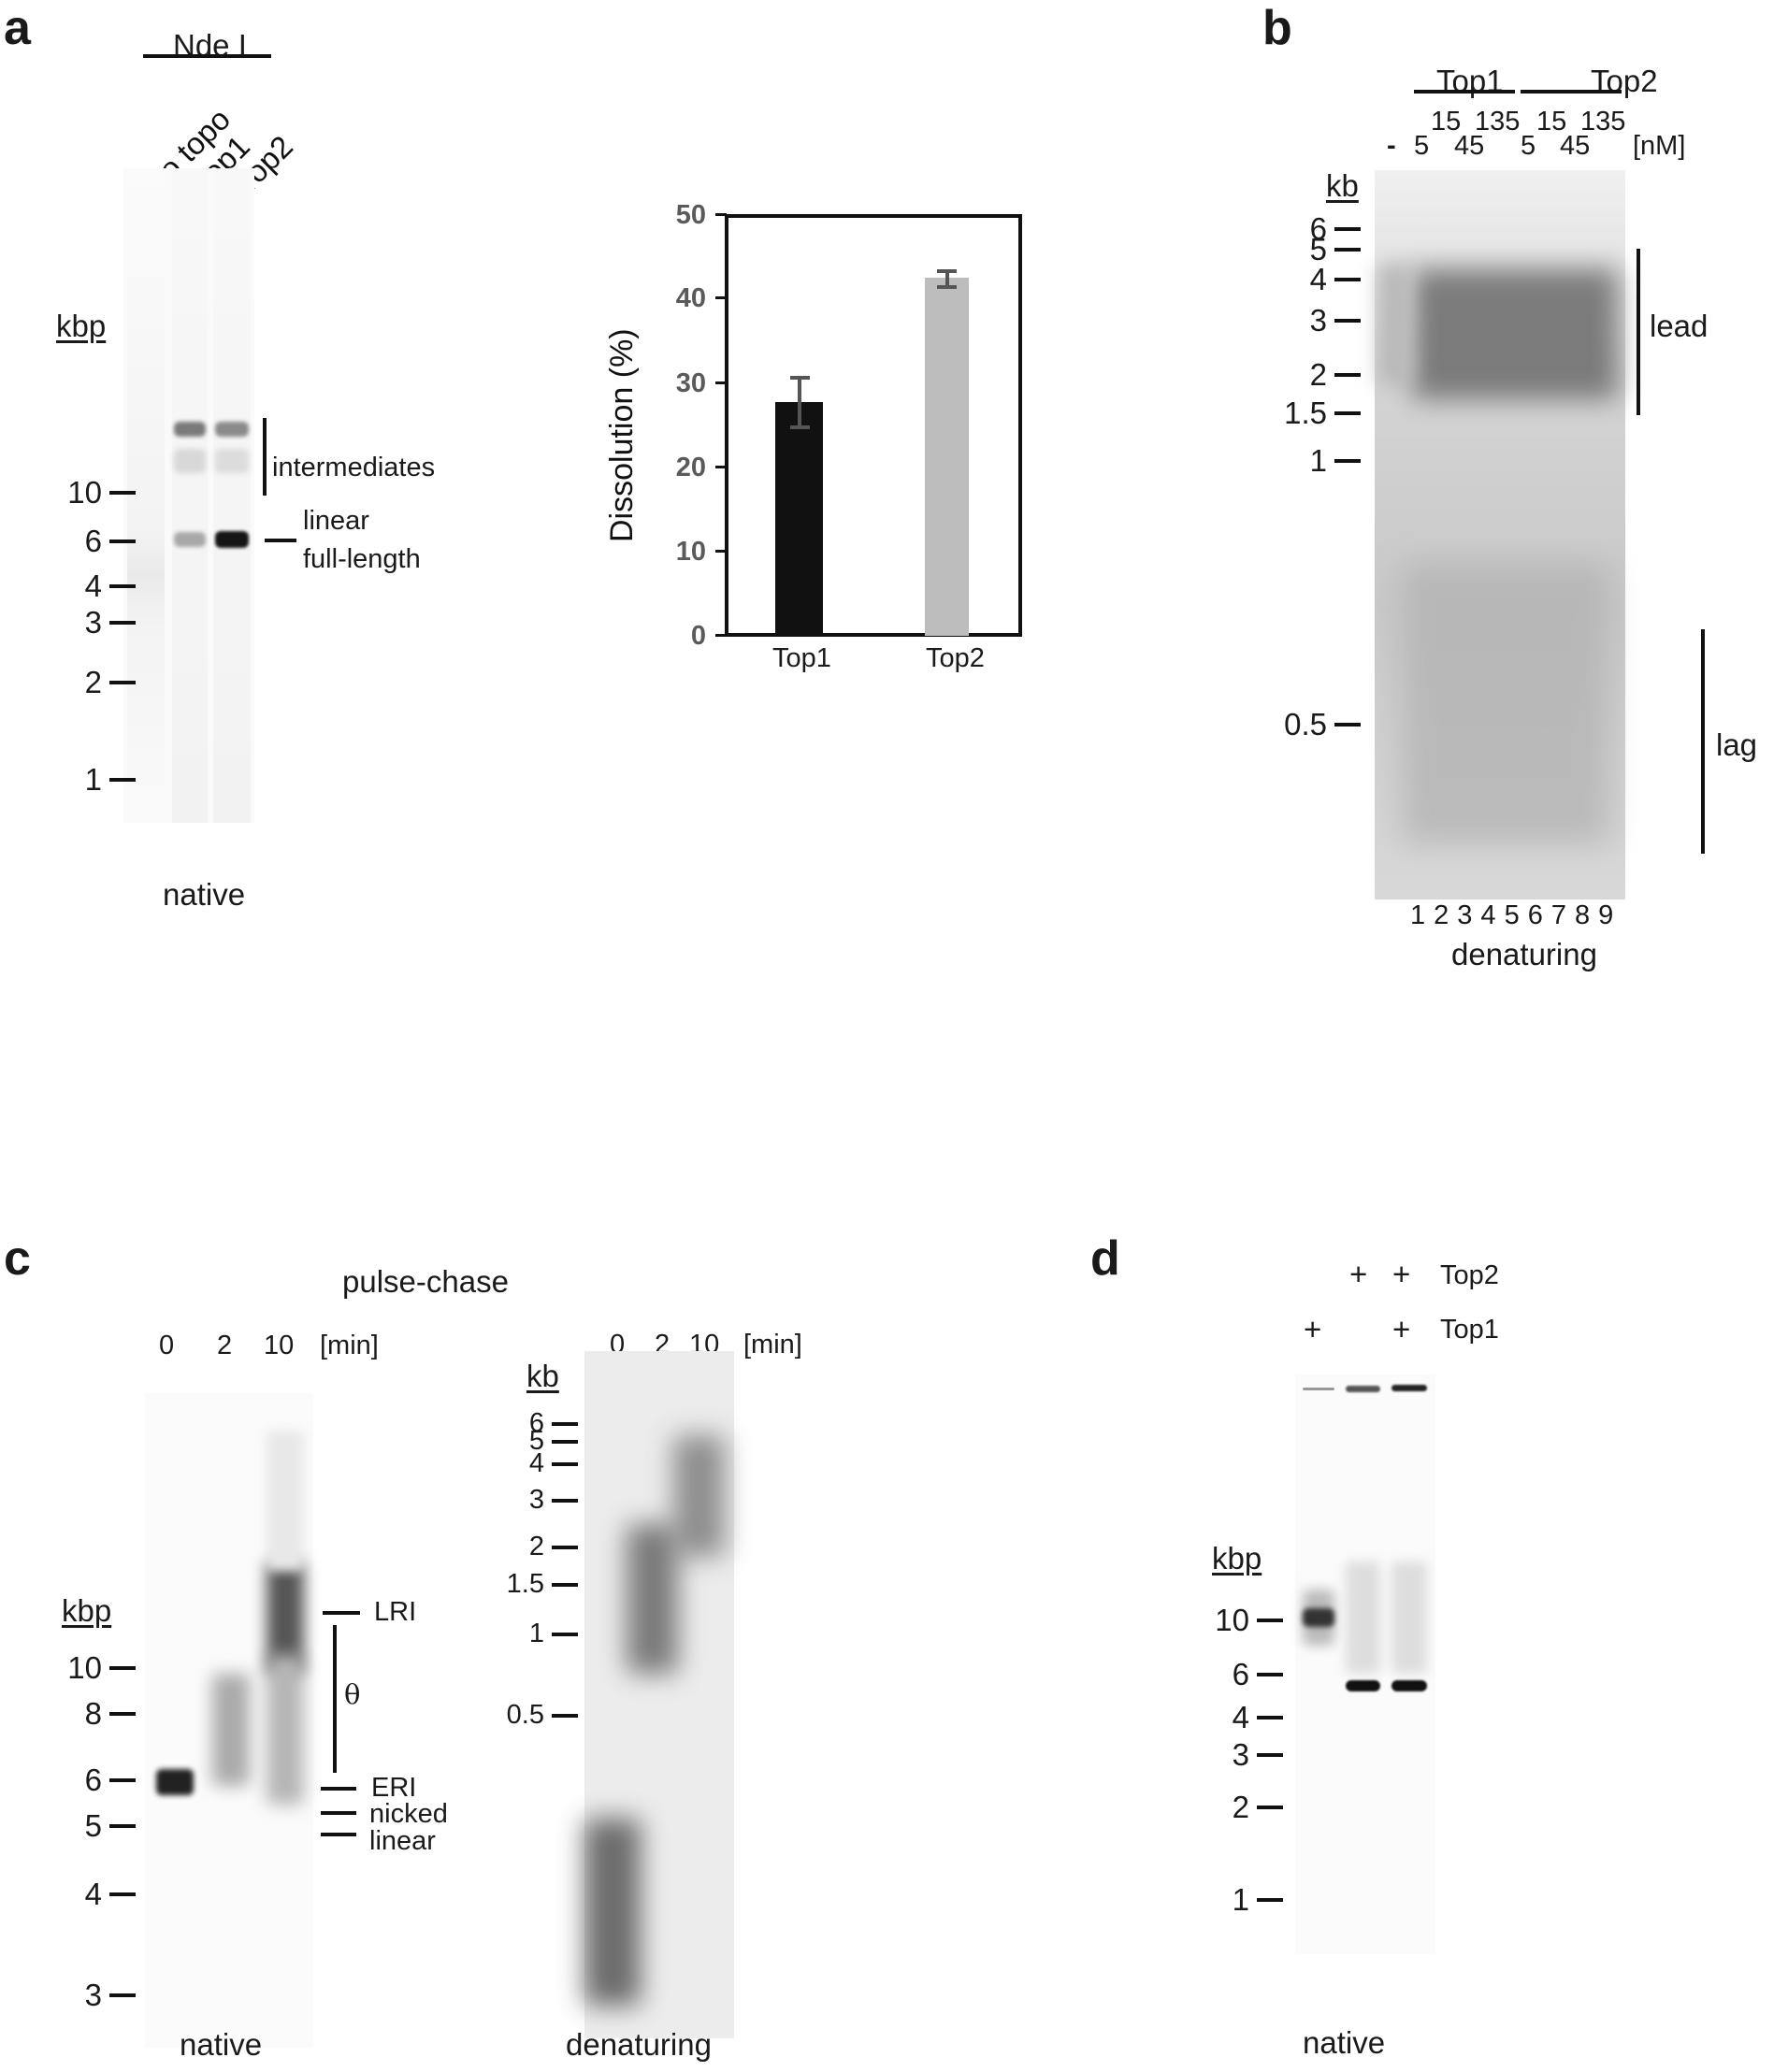  I want to click on gel-type-native-d: native, so click(1344, 2043).